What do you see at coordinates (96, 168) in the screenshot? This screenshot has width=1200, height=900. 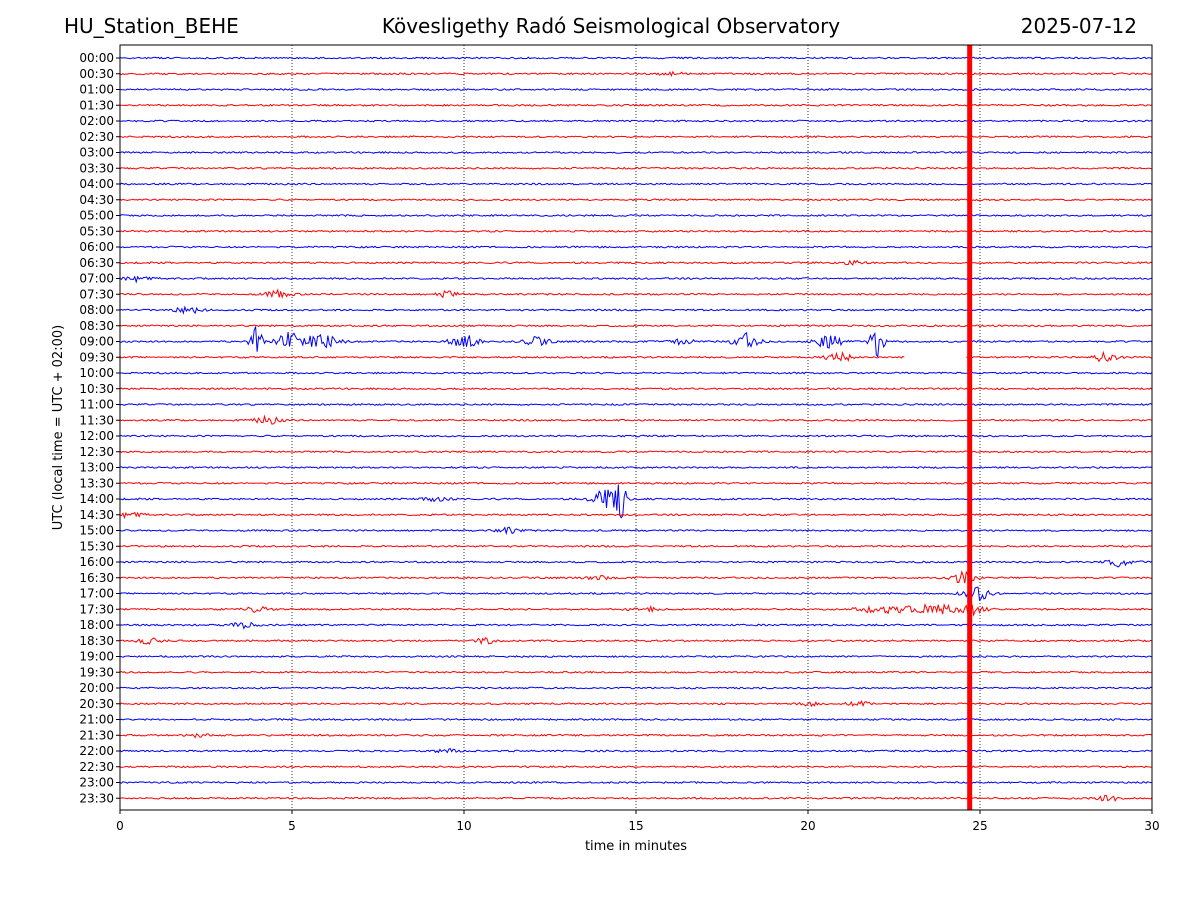 I see `y-tick-label: 03:30` at bounding box center [96, 168].